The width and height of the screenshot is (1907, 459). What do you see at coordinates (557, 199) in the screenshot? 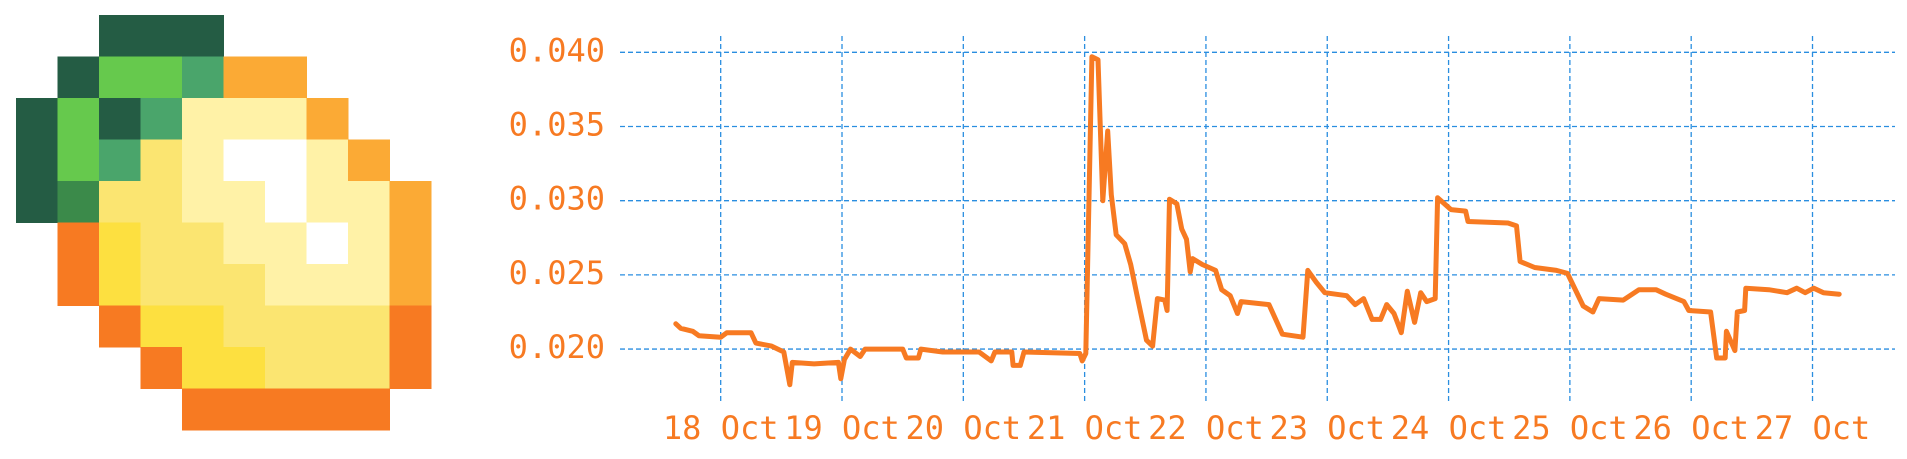
I see `y-tick-label: 0.030` at bounding box center [557, 199].